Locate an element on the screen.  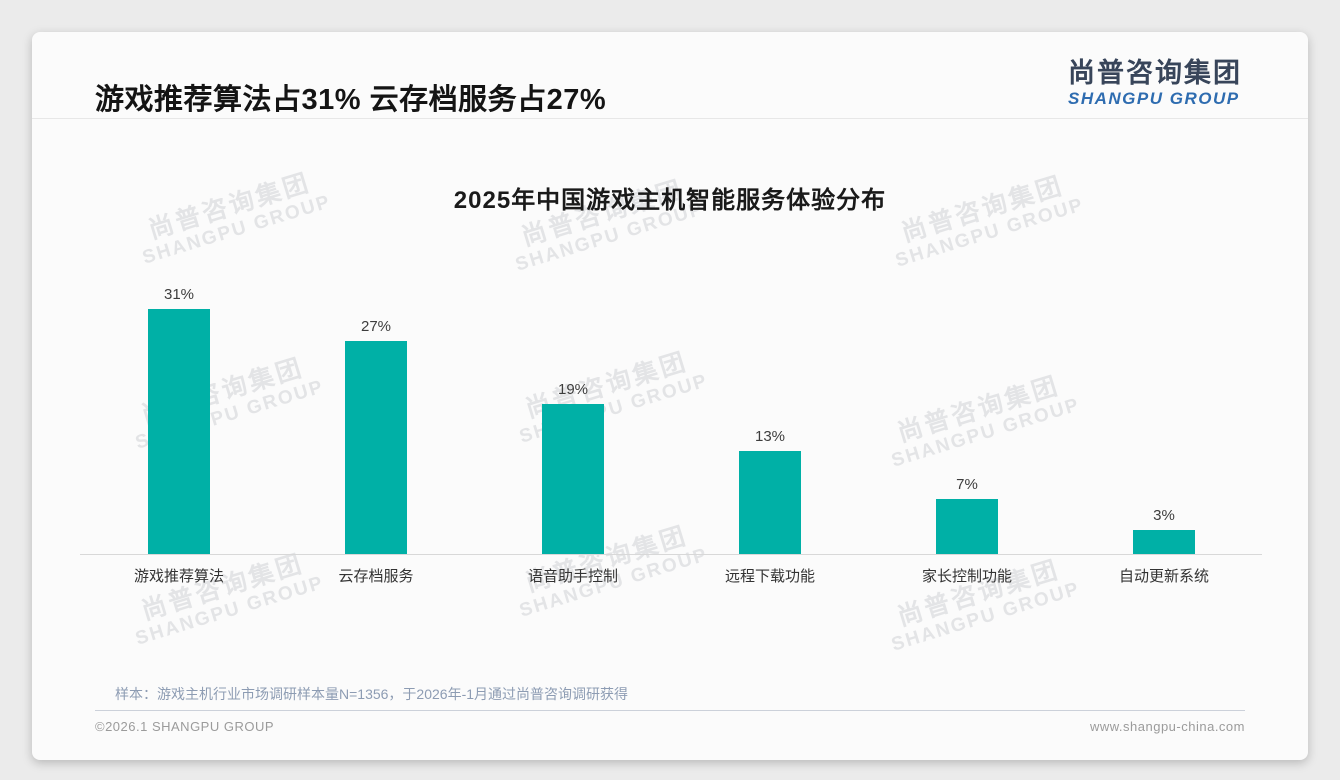
category-label: 远程下载功能 is located at coordinates (769, 576).